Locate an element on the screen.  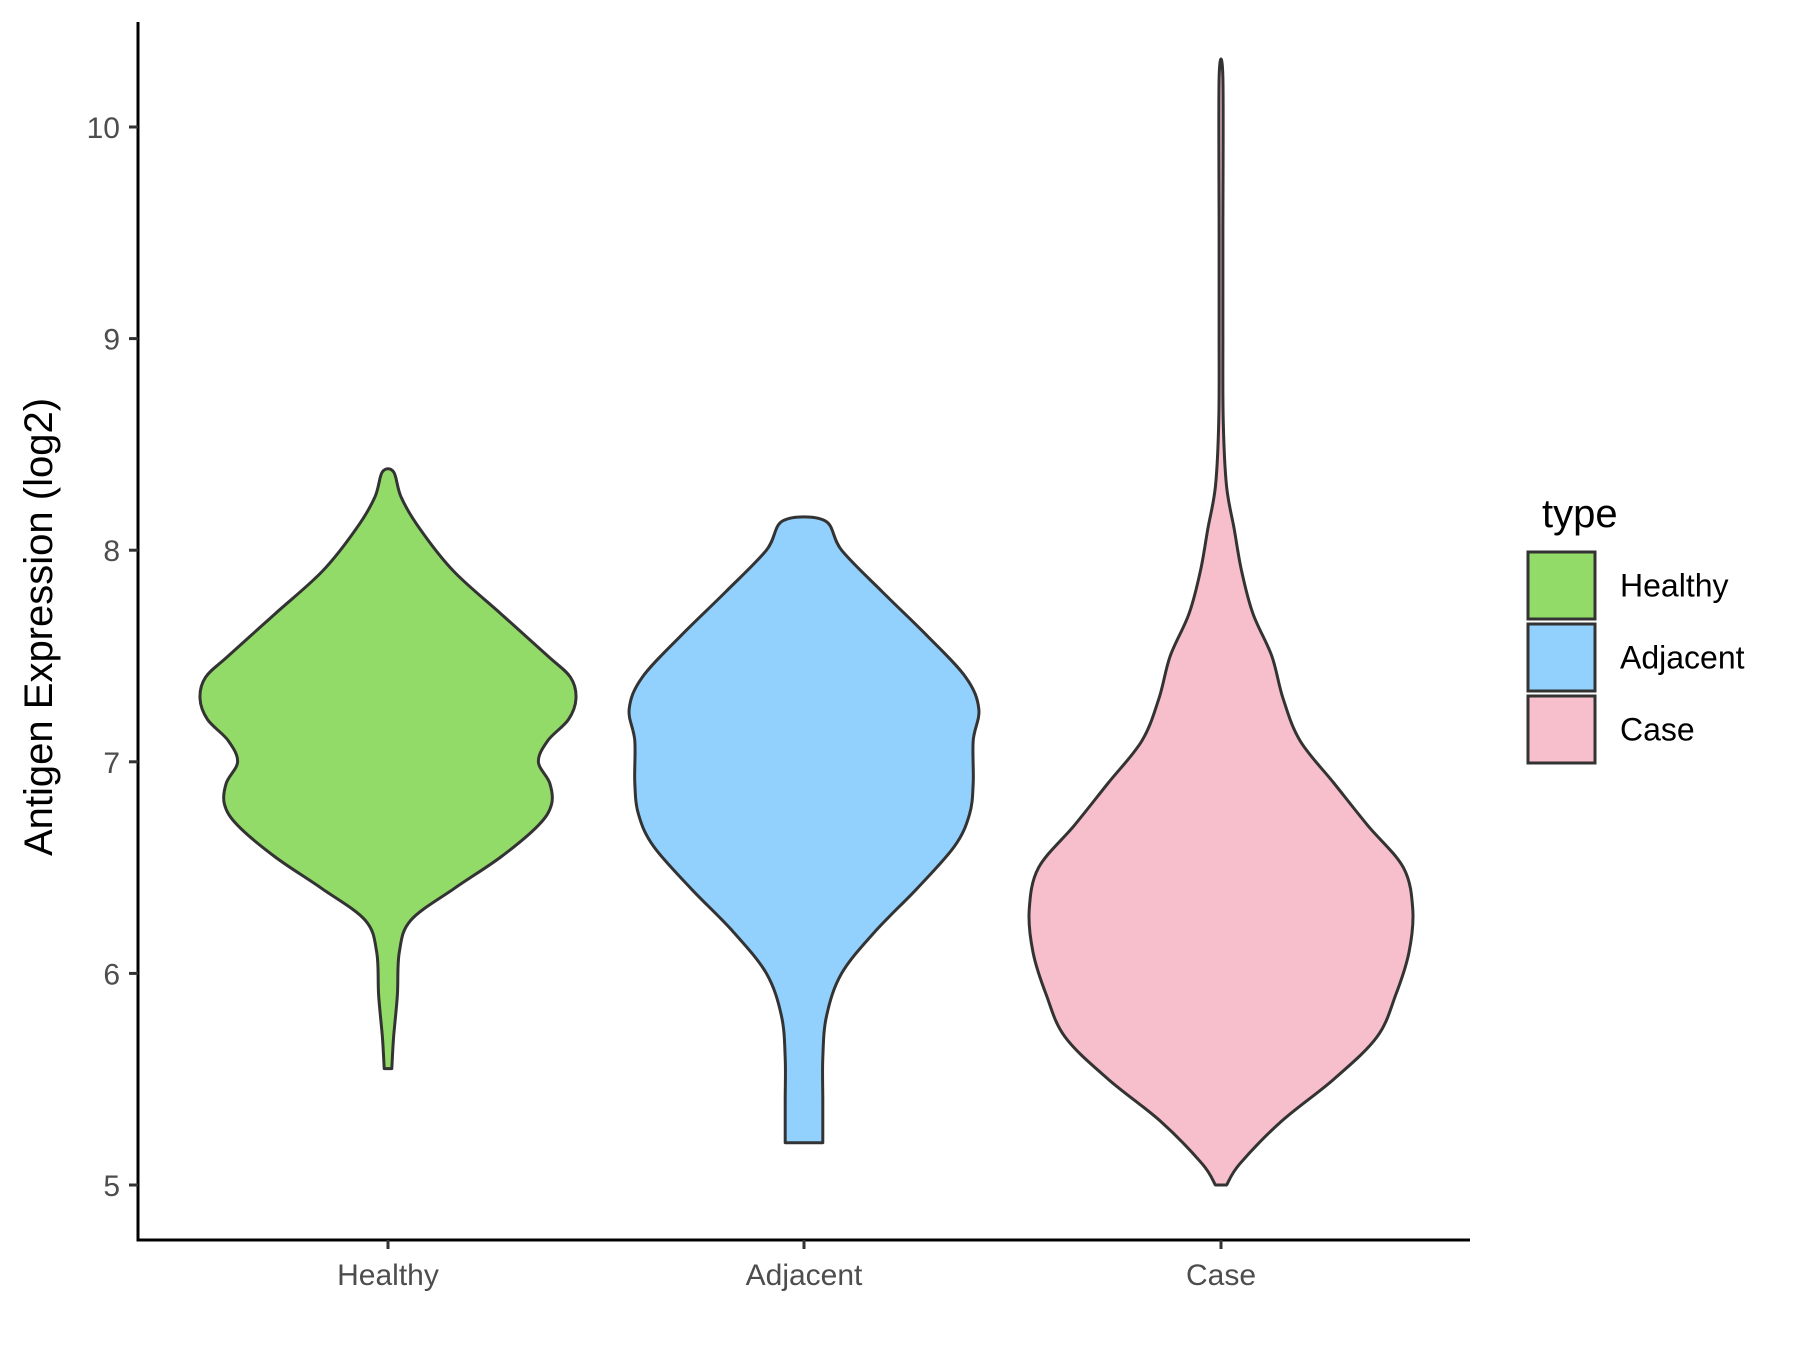
legend-label-adjacent: Adjacent is located at coordinates (1682, 658).